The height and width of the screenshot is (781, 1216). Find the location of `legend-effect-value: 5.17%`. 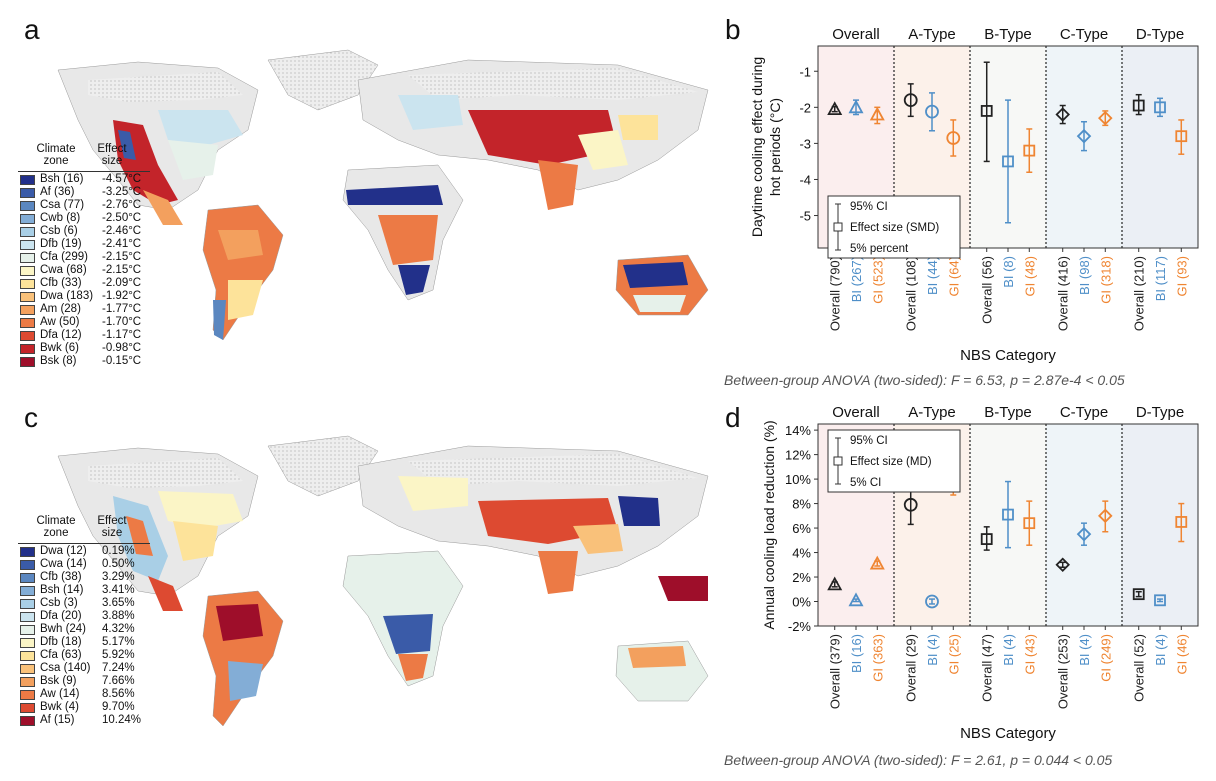

legend-effect-value: 5.17% is located at coordinates (118, 642).